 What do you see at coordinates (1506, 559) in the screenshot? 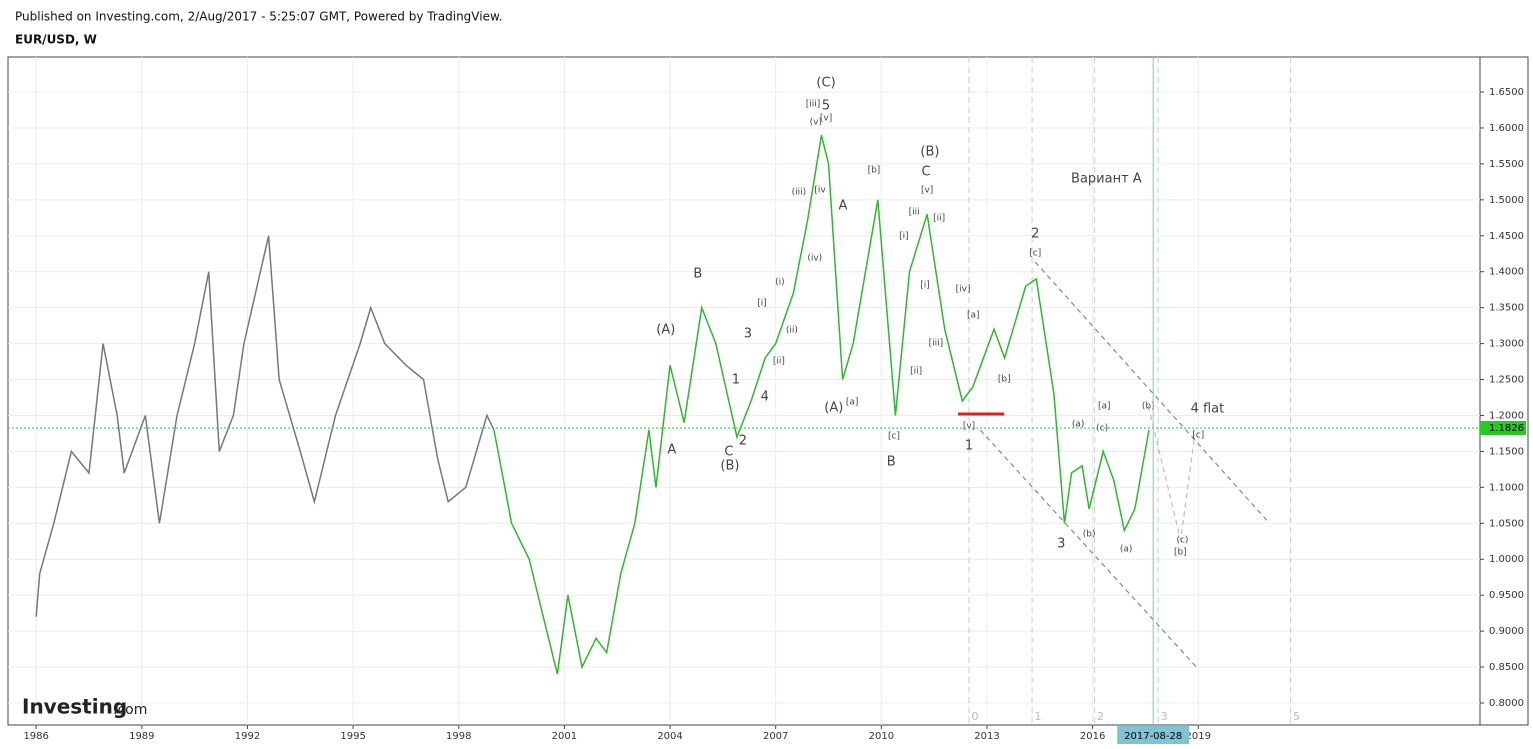
I see `y-tick-label: 1.0000` at bounding box center [1506, 559].